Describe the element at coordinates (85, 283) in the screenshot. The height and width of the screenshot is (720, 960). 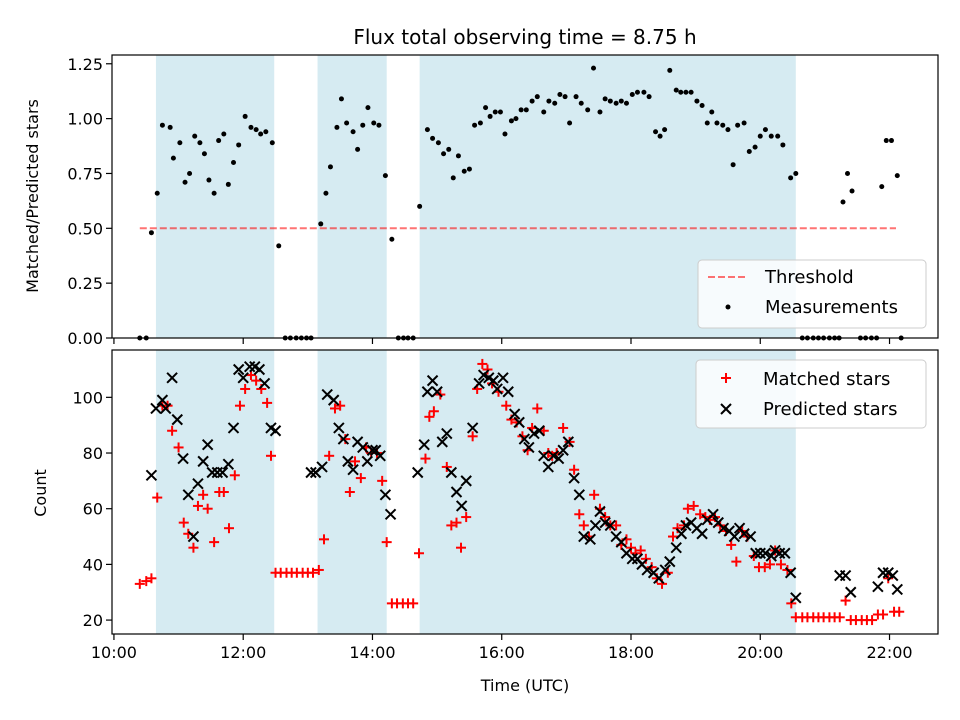
I see `y-tick-label: 0.25` at that location.